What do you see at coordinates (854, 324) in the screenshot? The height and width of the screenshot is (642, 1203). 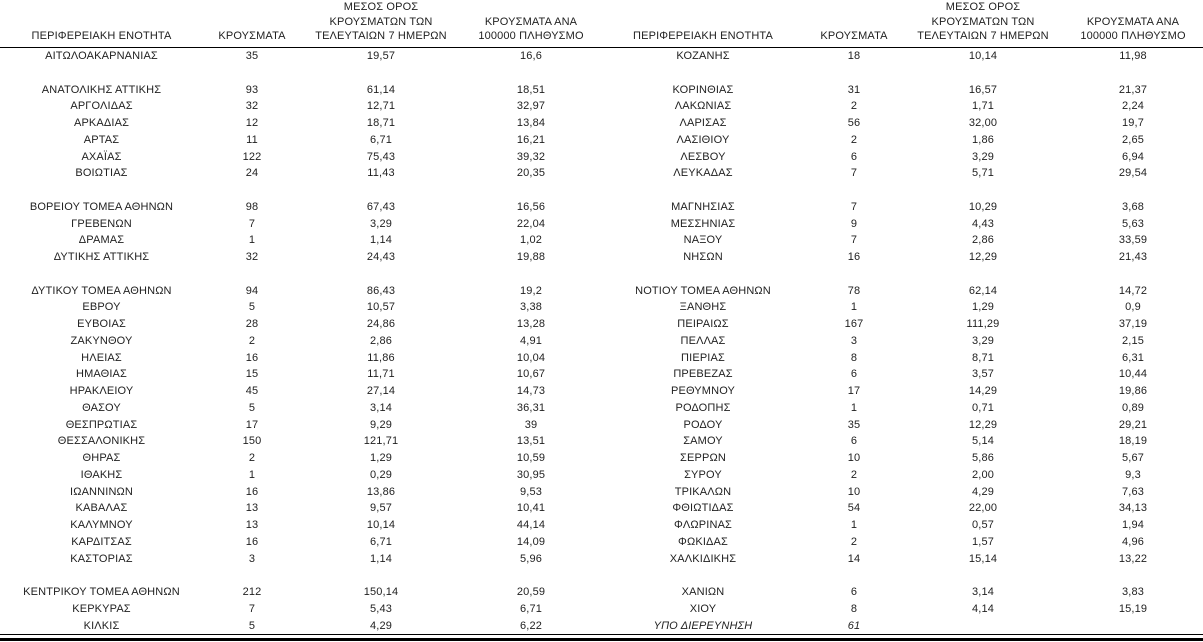 I see `cell-cases: 167` at bounding box center [854, 324].